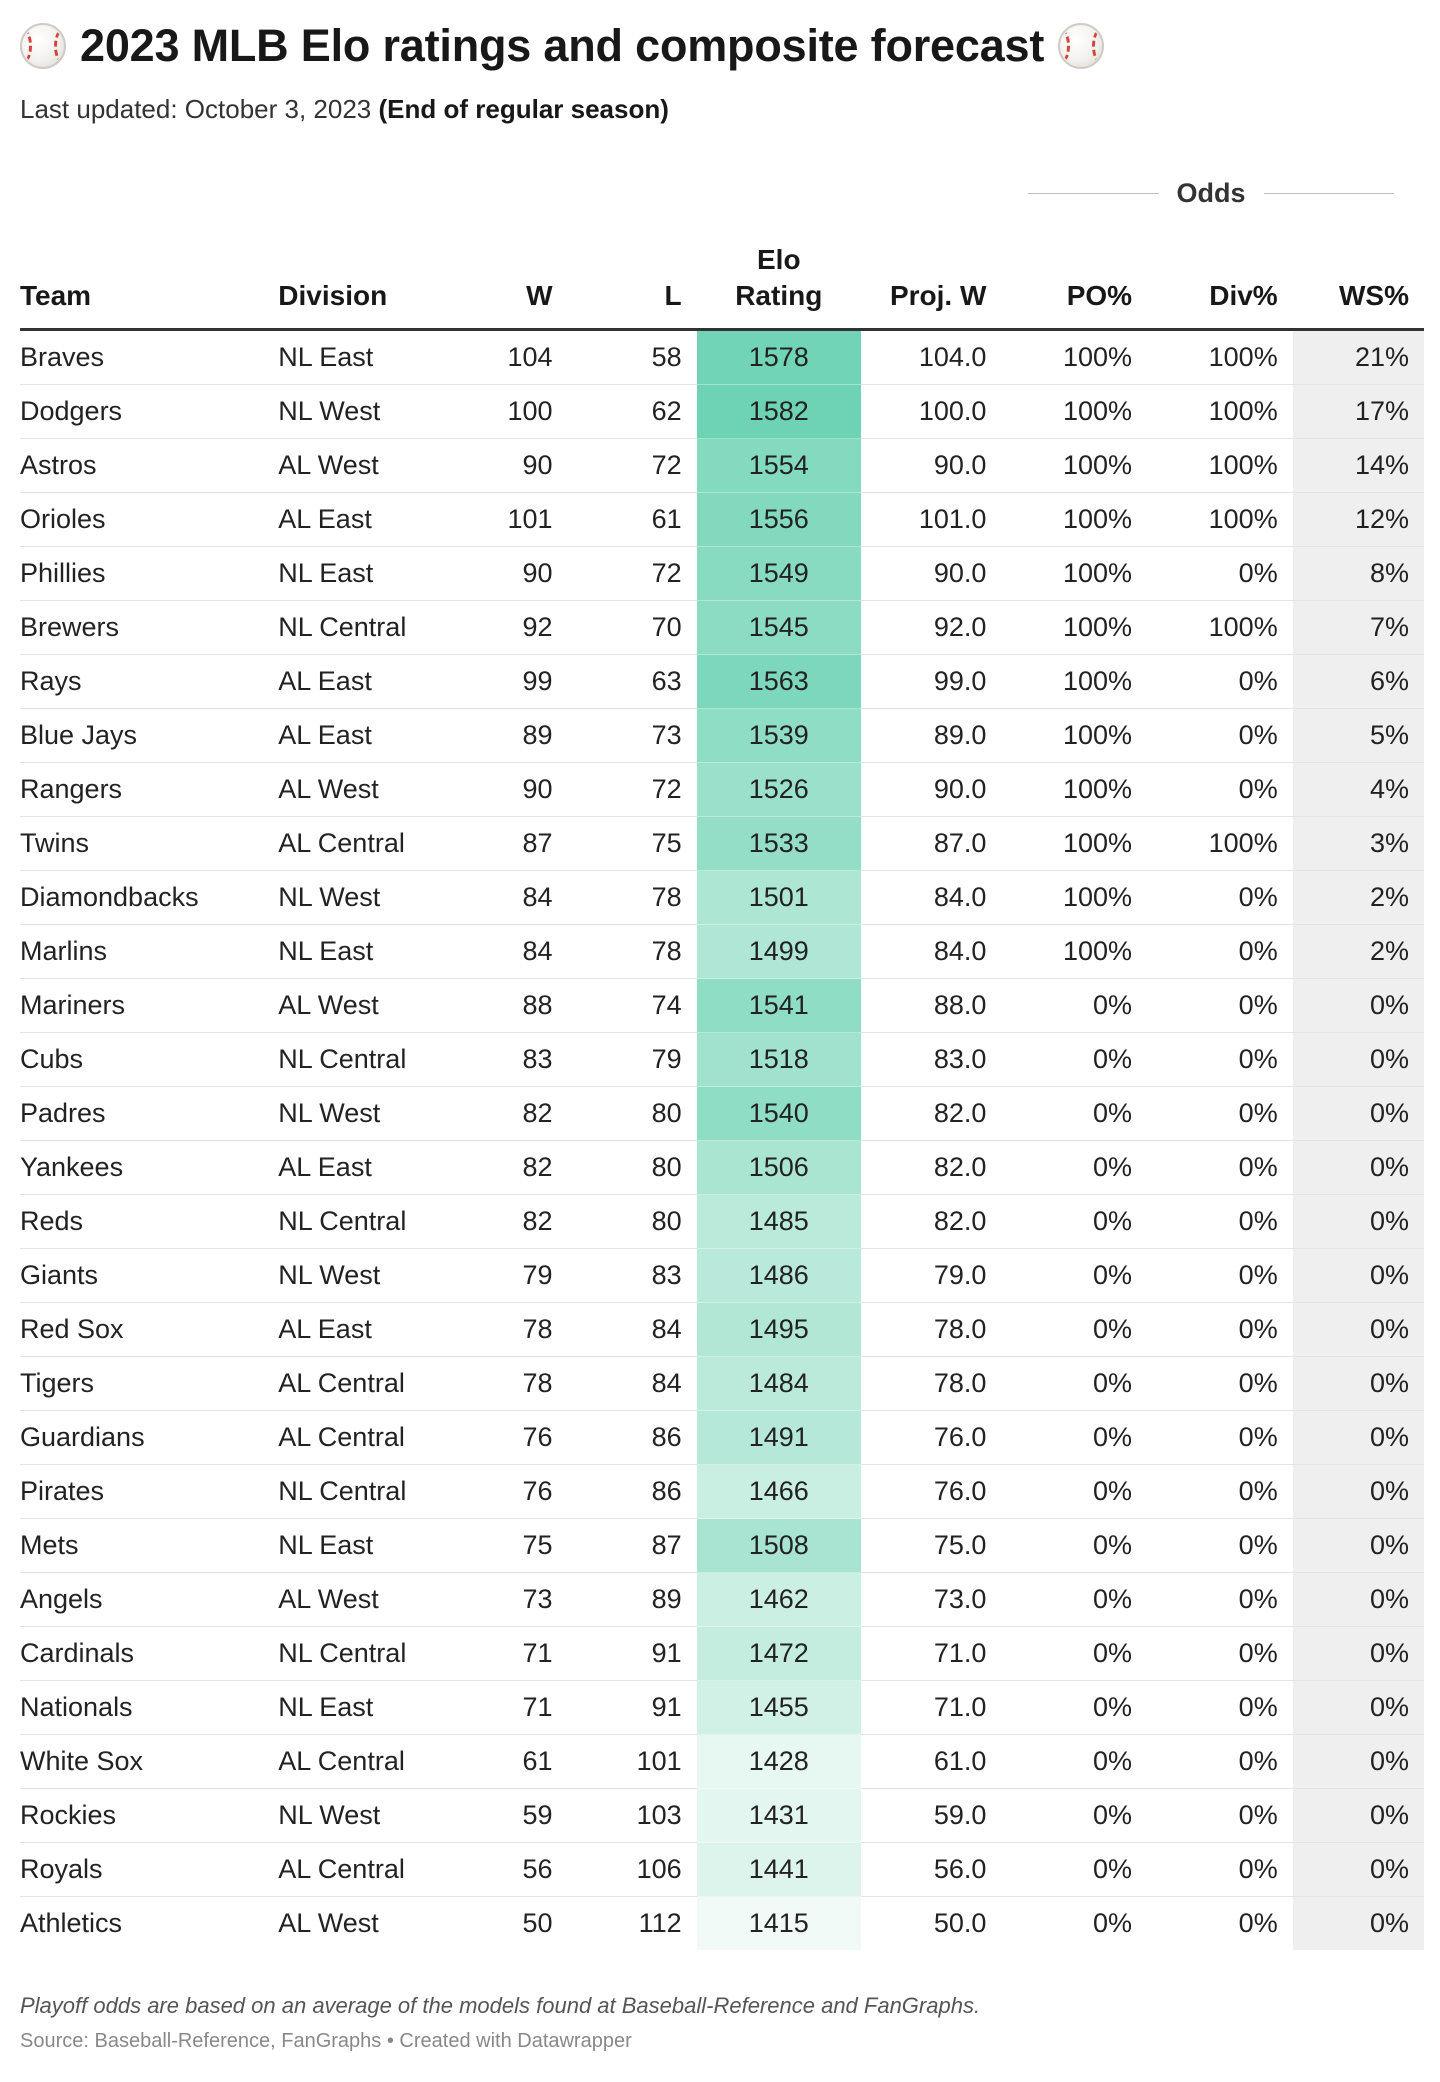 Image resolution: width=1440 pixels, height=2082 pixels. What do you see at coordinates (149, 1761) in the screenshot?
I see `cell-team: White Sox` at bounding box center [149, 1761].